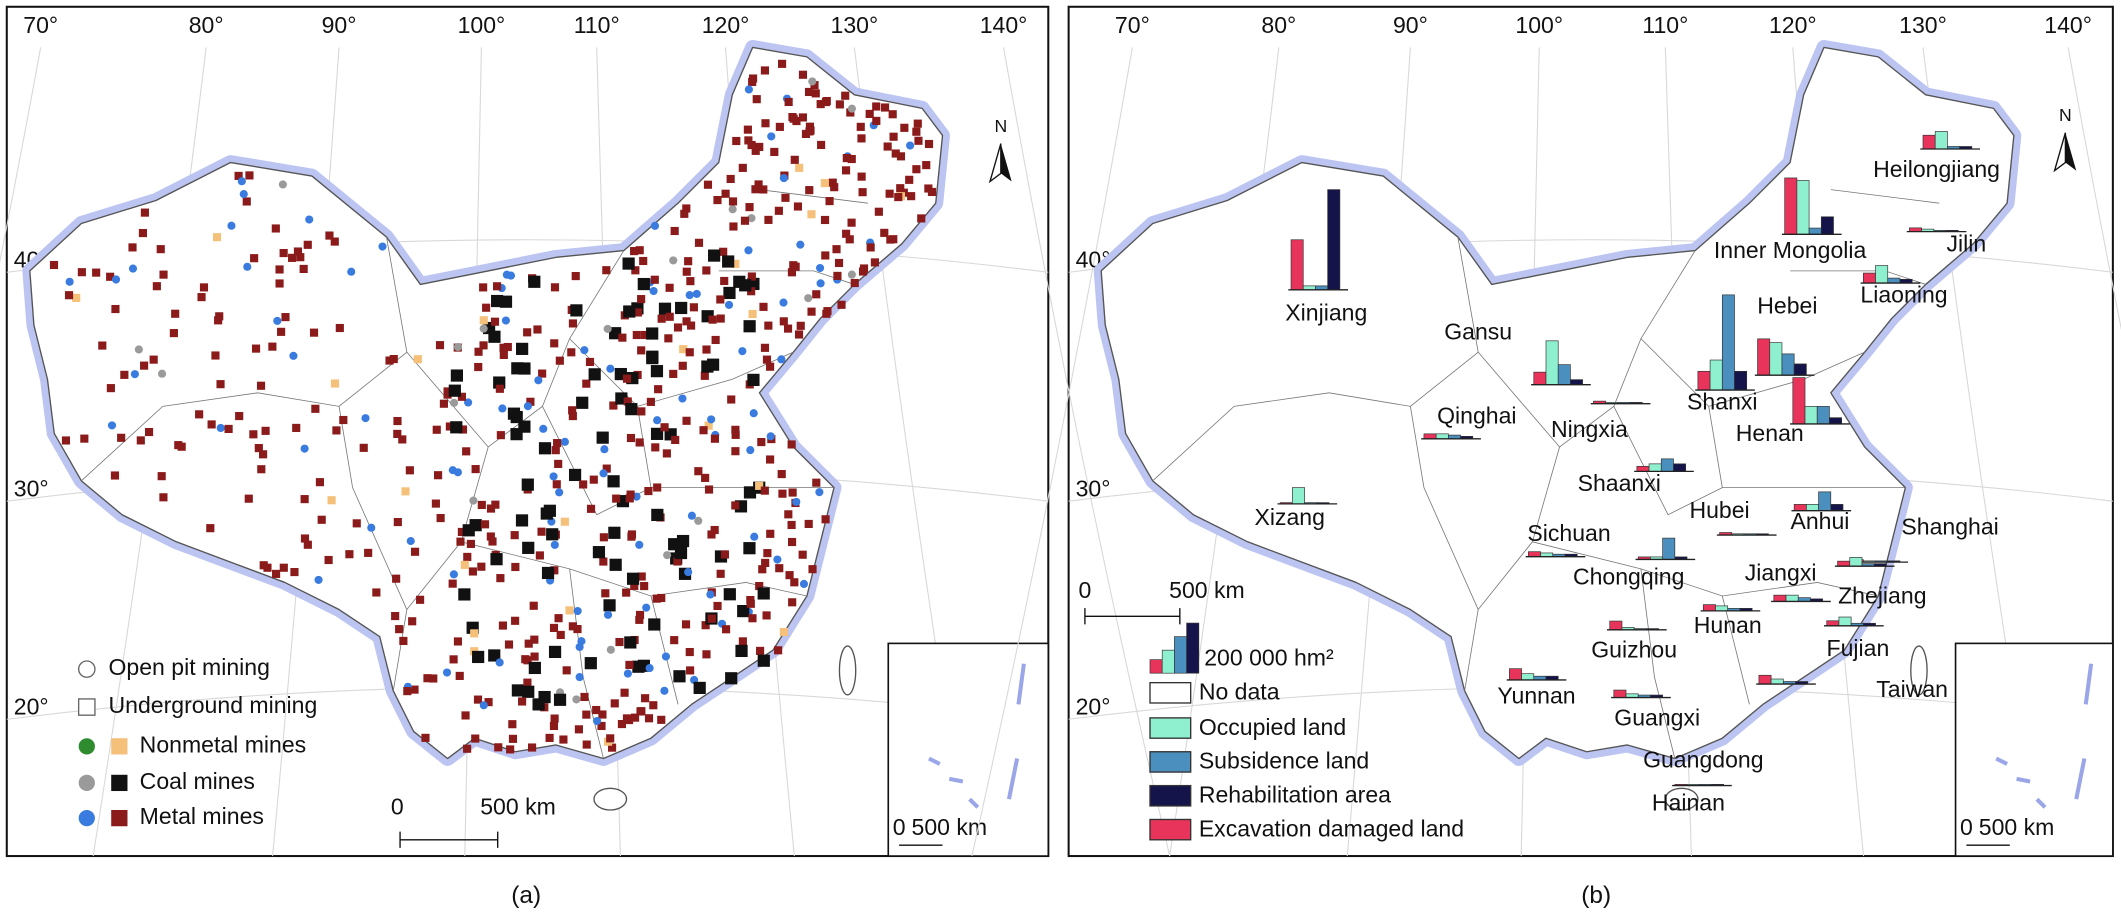  What do you see at coordinates (1657, 717) in the screenshot?
I see `province-label: Guangxi` at bounding box center [1657, 717].